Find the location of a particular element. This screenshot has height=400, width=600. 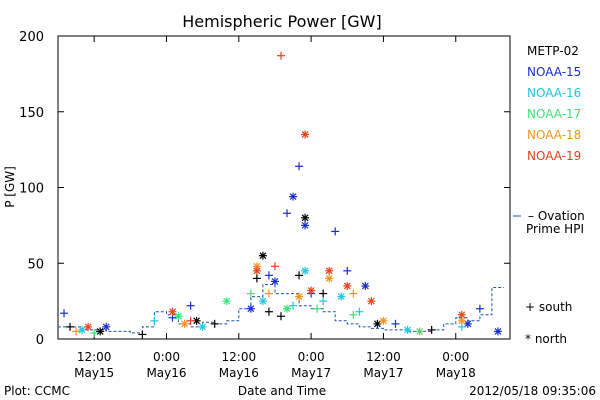

x-tick-label-date: May15 is located at coordinates (94, 373).